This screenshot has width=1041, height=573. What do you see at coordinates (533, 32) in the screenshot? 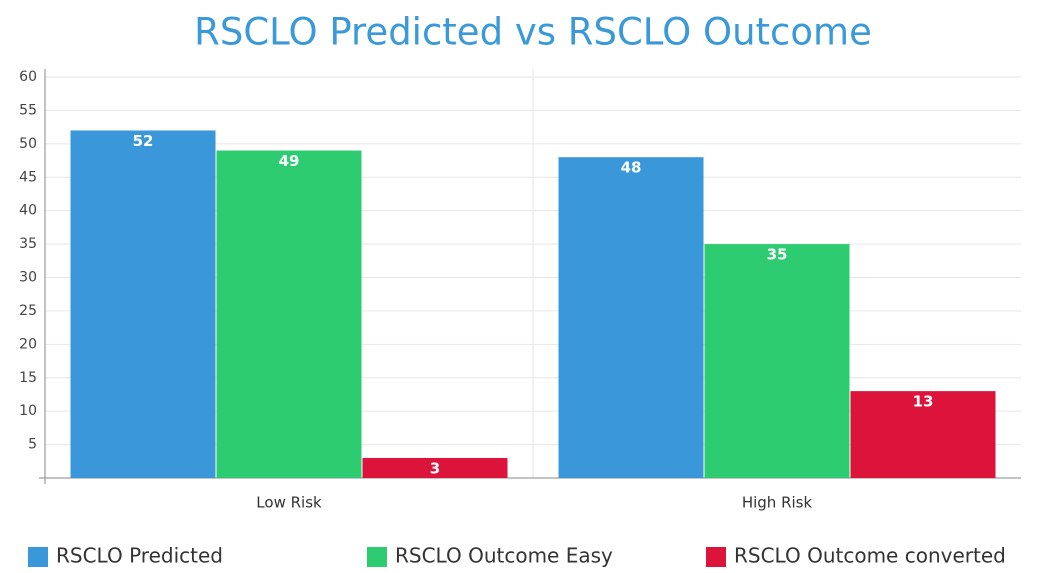
I see `chart-title: RSCLO Predicted vs RSCLO Outcome` at bounding box center [533, 32].